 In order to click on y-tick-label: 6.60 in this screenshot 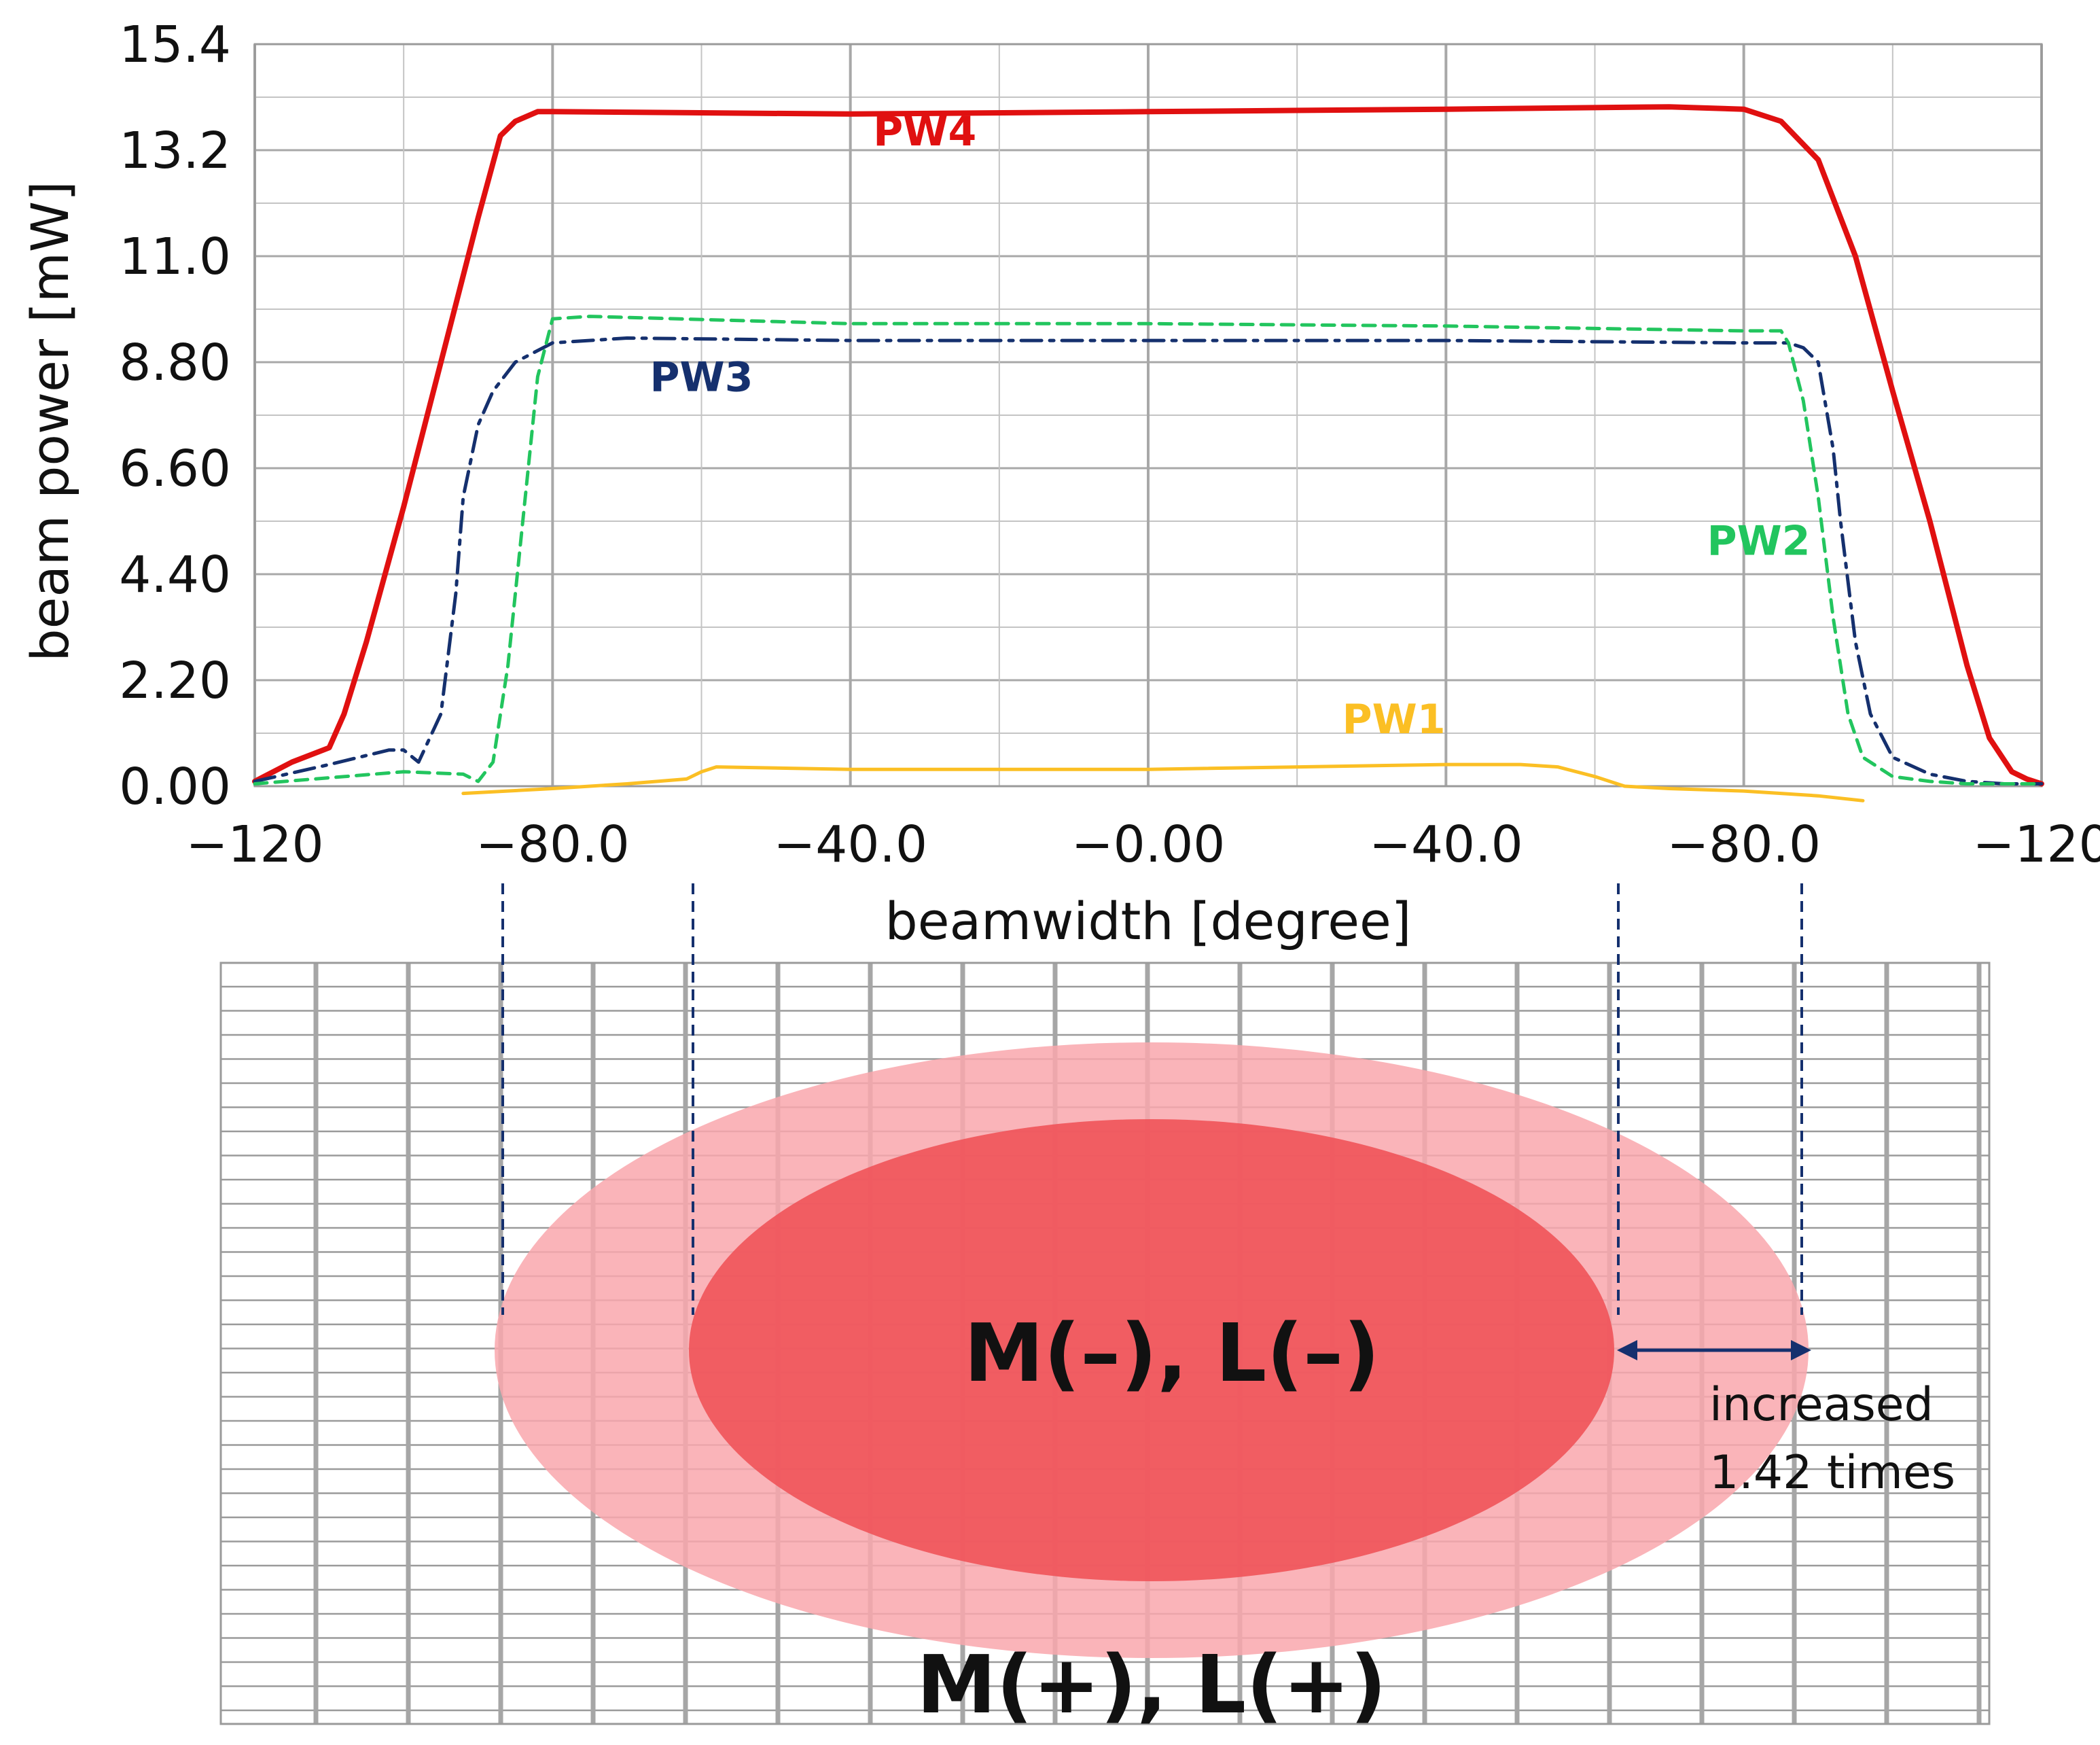, I will do `click(175, 469)`.